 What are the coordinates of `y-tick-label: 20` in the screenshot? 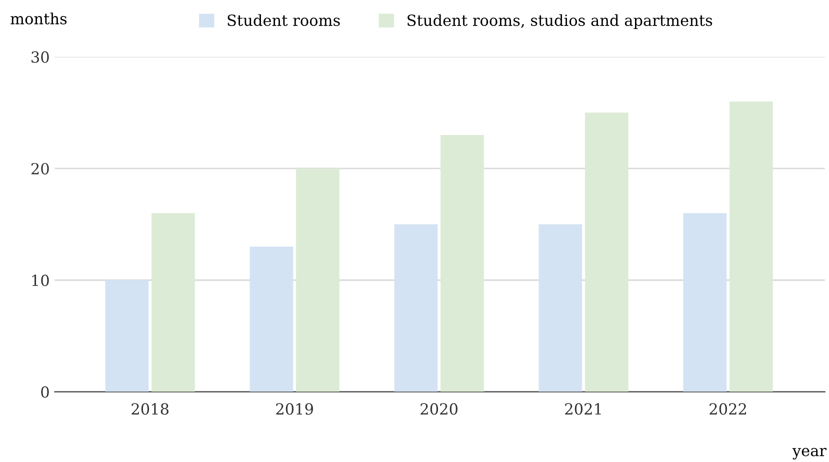 It's located at (40, 168).